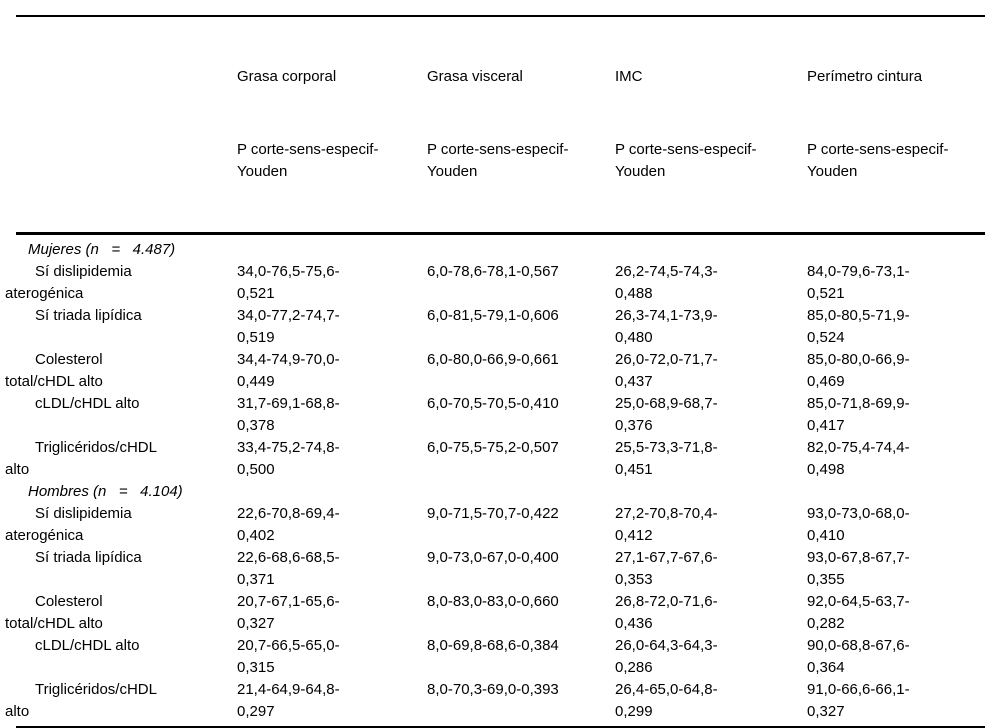 The image size is (1000, 728). What do you see at coordinates (858, 524) in the screenshot?
I see `cell-perimetro-cintura: 93,0-73,0-68,0- 0,410` at bounding box center [858, 524].